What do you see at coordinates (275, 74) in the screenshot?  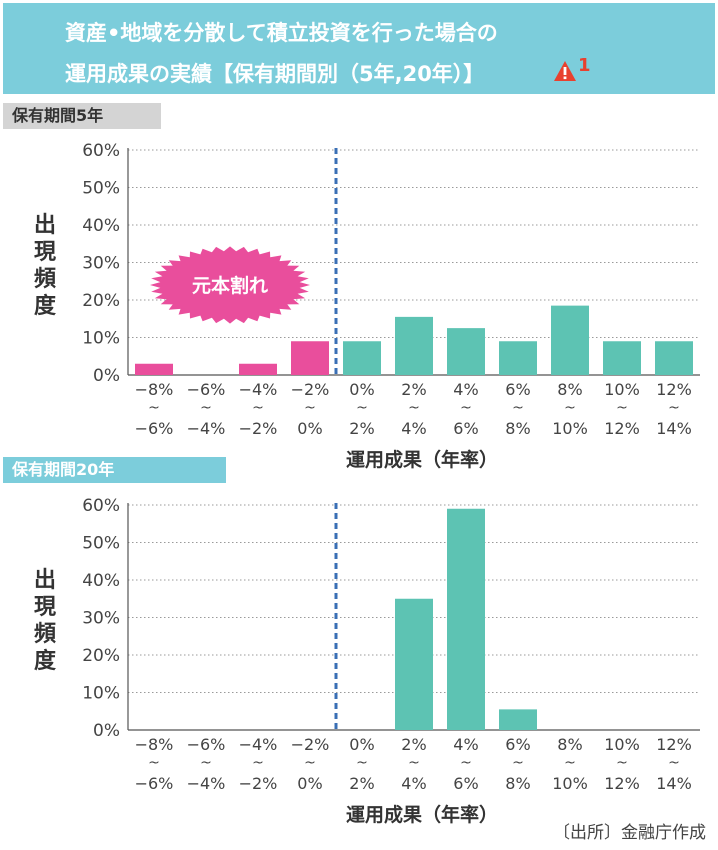 I see `title-line-2: 運用成果の実績【保有期間別（5年,20年）】` at bounding box center [275, 74].